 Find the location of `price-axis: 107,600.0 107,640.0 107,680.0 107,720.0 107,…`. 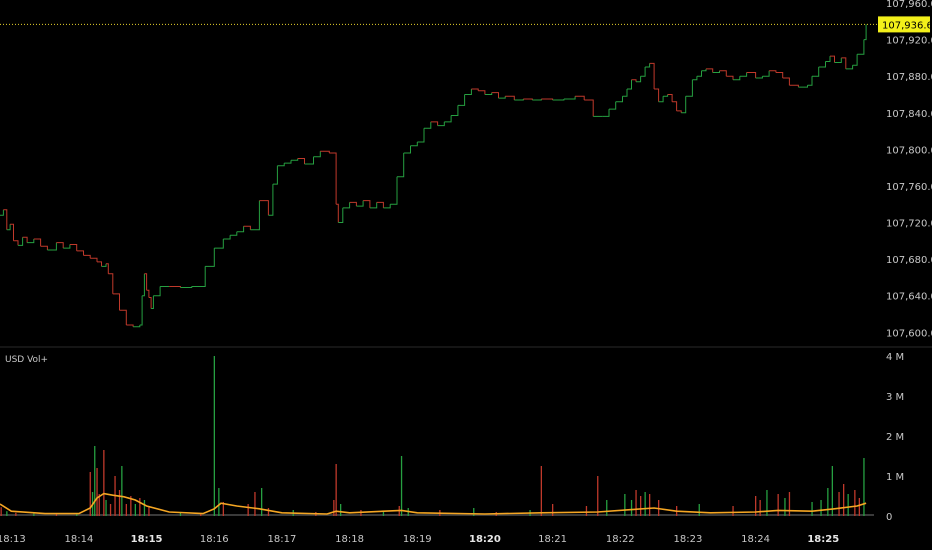

price-axis: 107,600.0 107,640.0 107,680.0 107,720.0 107,… is located at coordinates (909, 169).